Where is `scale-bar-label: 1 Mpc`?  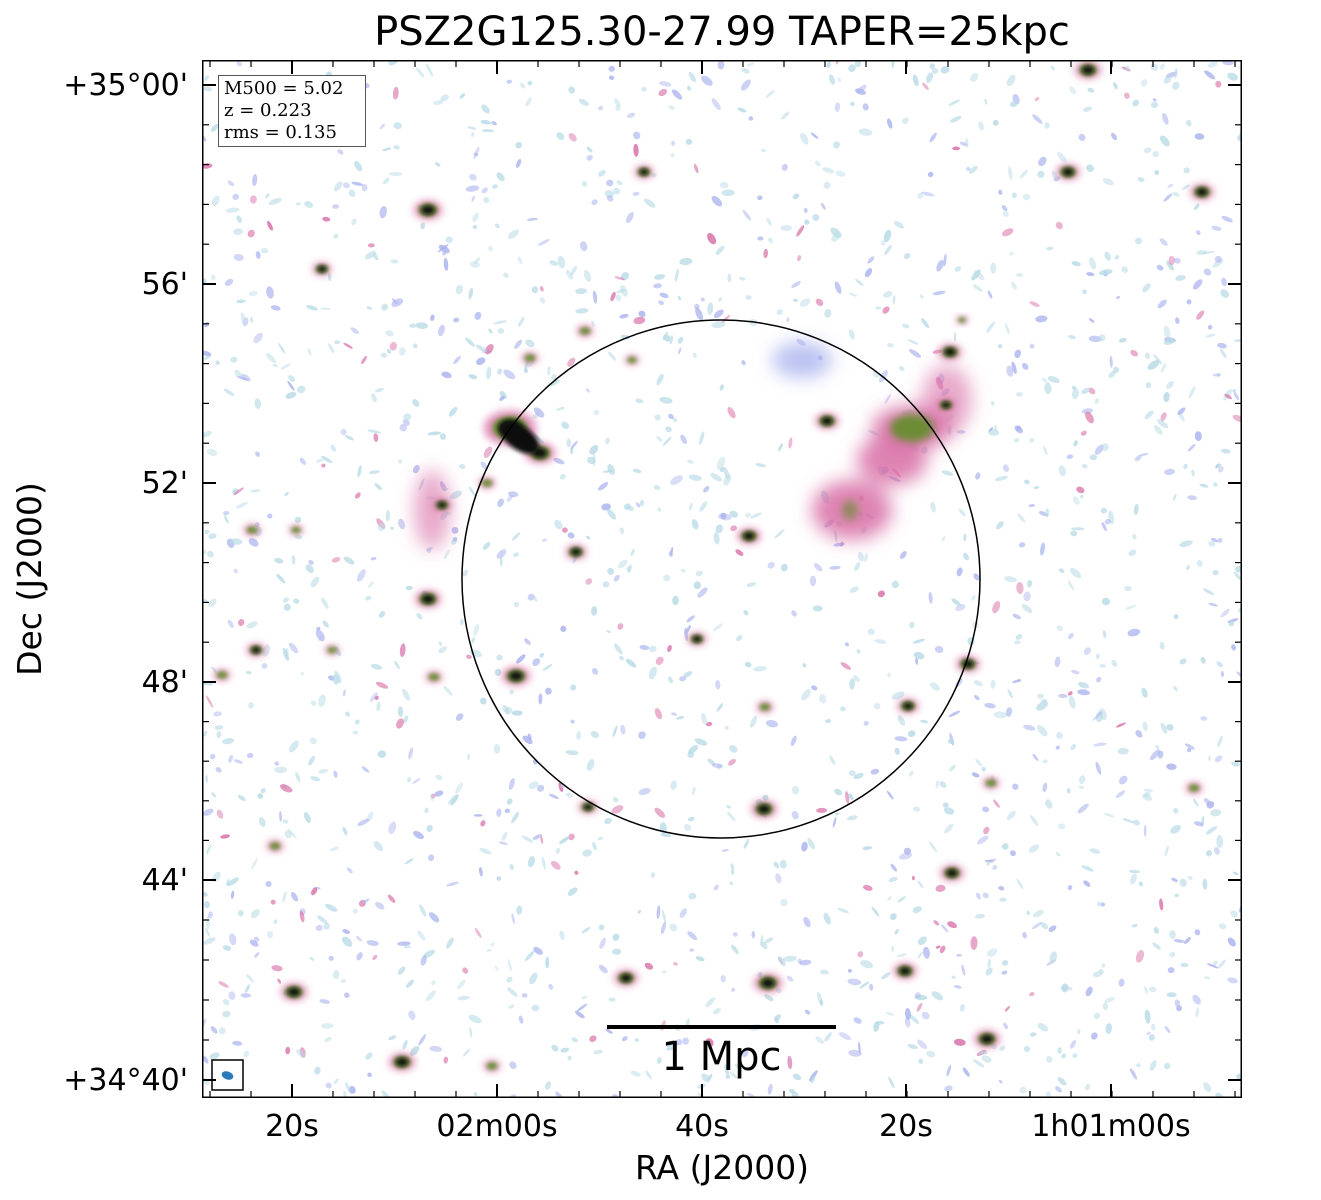 scale-bar-label: 1 Mpc is located at coordinates (721, 1057).